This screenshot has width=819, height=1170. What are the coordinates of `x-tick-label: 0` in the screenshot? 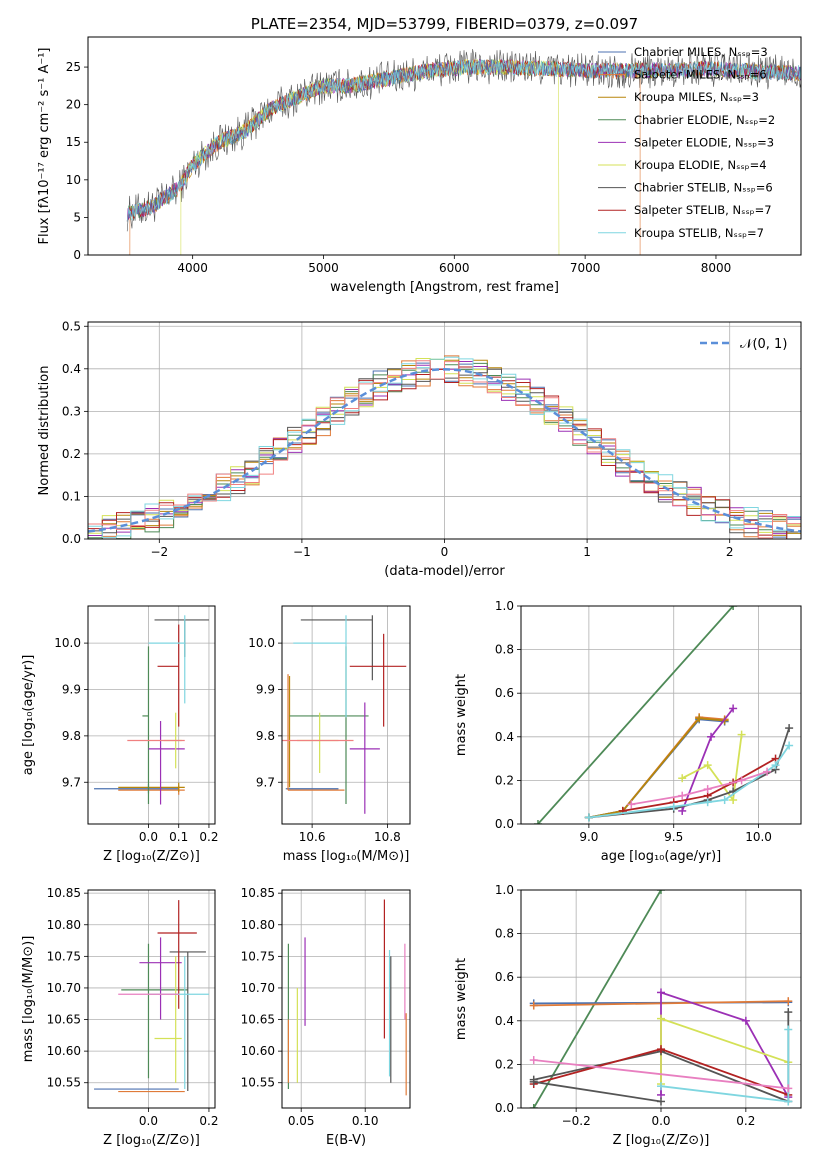 It's located at (445, 552).